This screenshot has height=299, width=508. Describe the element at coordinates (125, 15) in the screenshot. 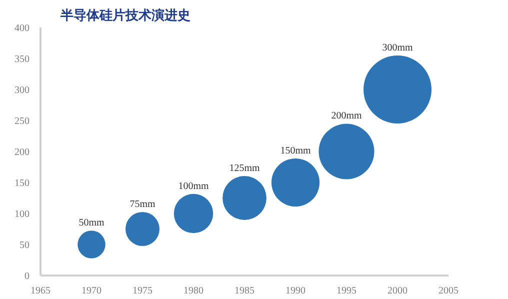

I see `chart-title: 半导体硅片技术演进史` at that location.